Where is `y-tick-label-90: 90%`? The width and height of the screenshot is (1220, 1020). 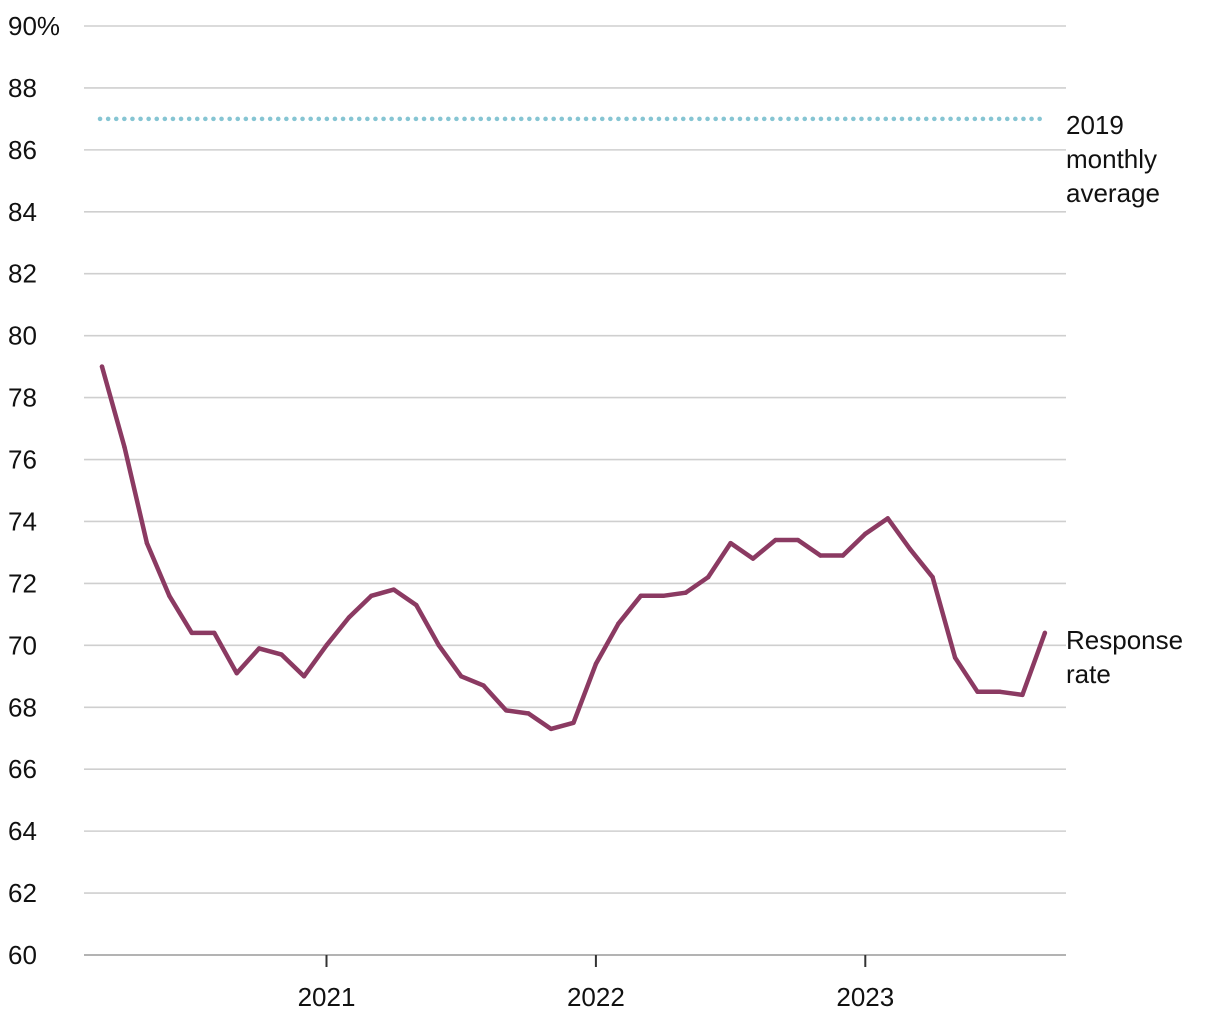
y-tick-label-90: 90% is located at coordinates (34, 26).